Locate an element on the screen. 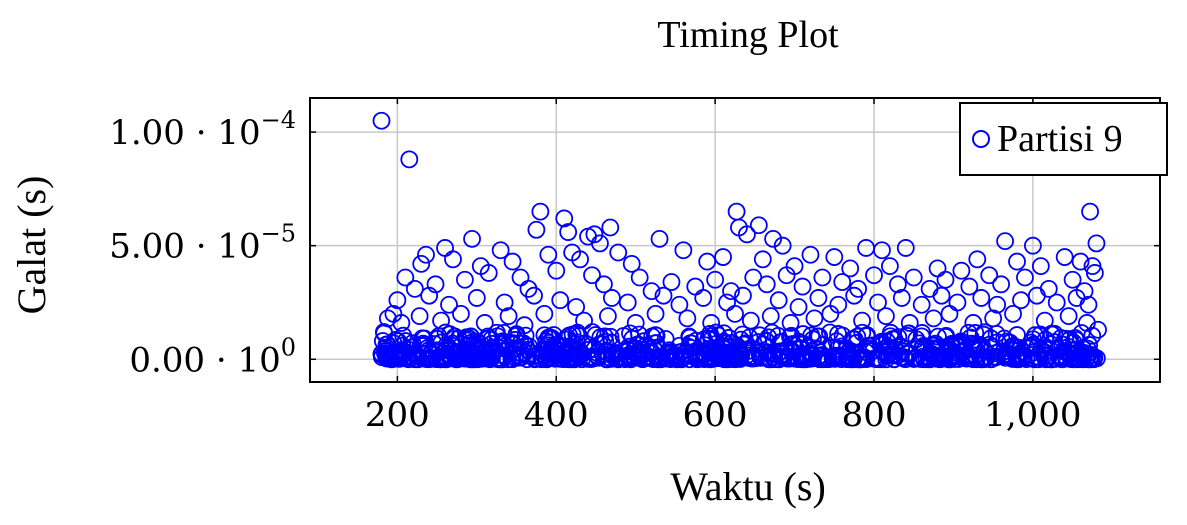 The image size is (1187, 525). legend-box is located at coordinates (1063, 139).